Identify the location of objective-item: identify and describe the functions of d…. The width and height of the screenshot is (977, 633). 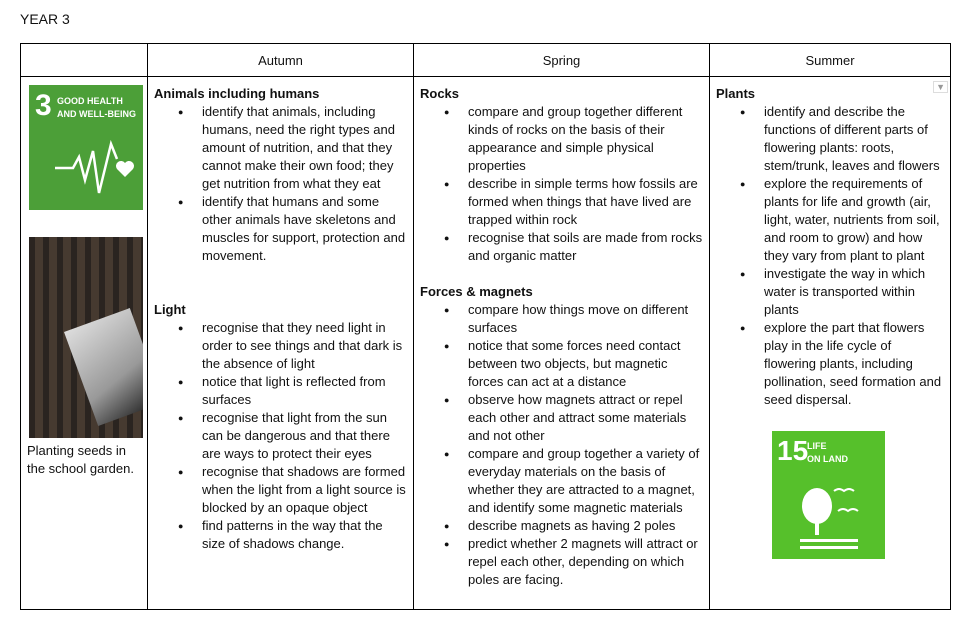
(842, 139).